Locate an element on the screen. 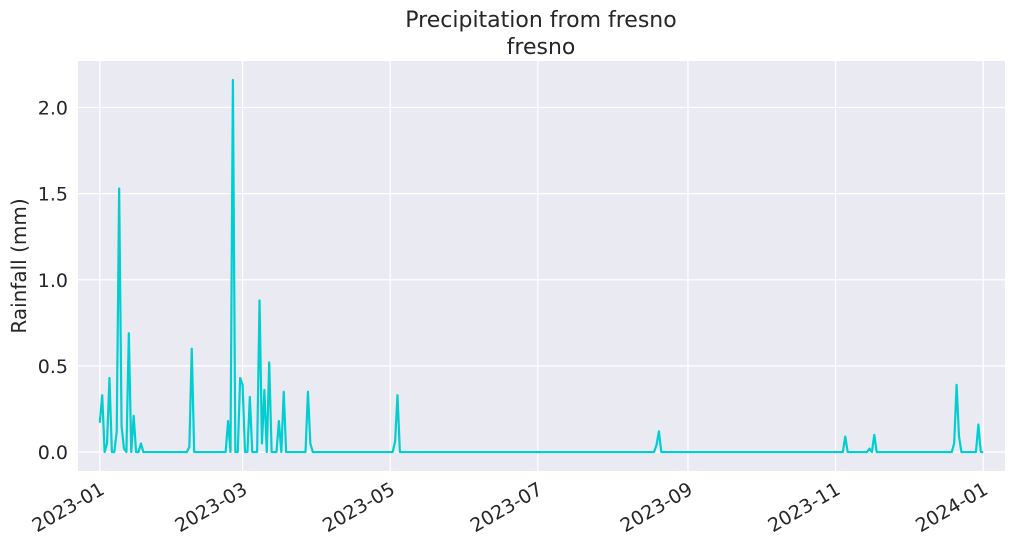  x-tick-label: 2023-07 is located at coordinates (507, 507).